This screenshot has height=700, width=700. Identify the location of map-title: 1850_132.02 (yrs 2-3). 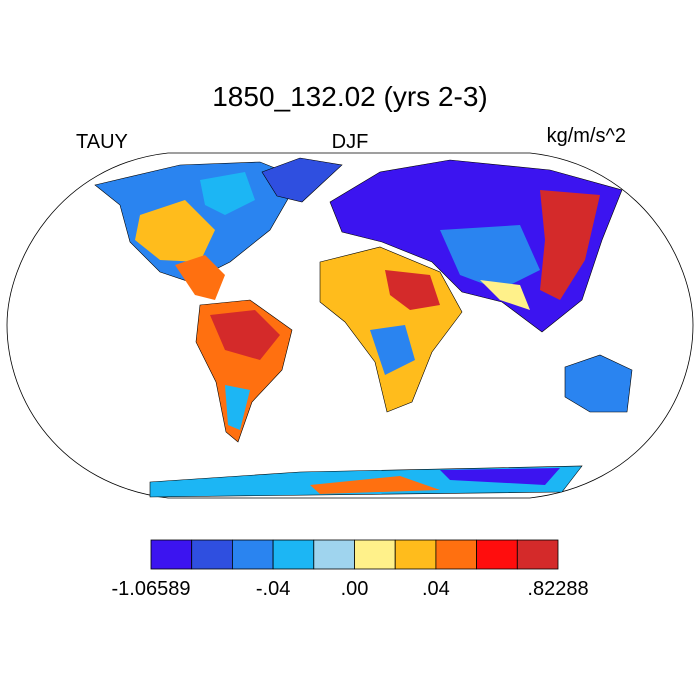
(350, 96).